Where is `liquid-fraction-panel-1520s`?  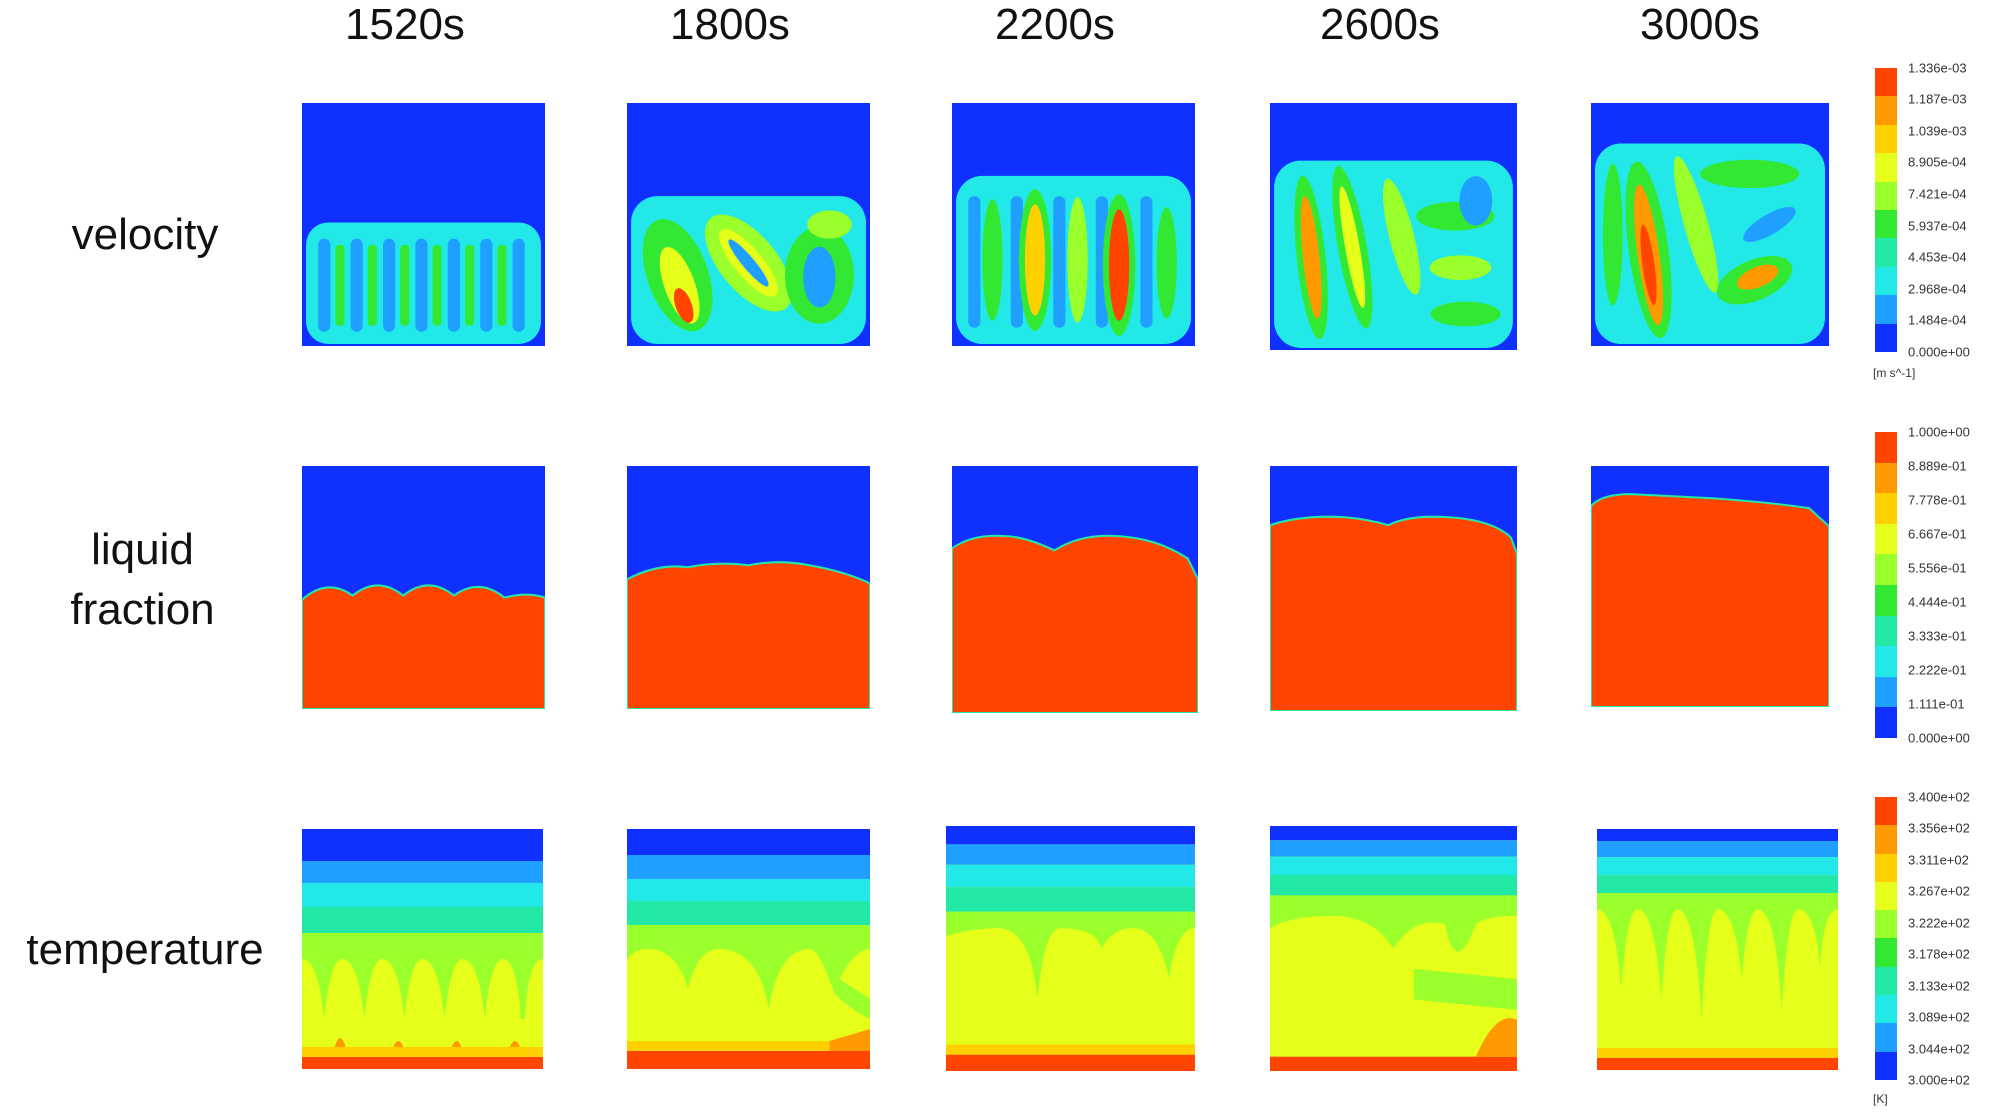
liquid-fraction-panel-1520s is located at coordinates (423, 587).